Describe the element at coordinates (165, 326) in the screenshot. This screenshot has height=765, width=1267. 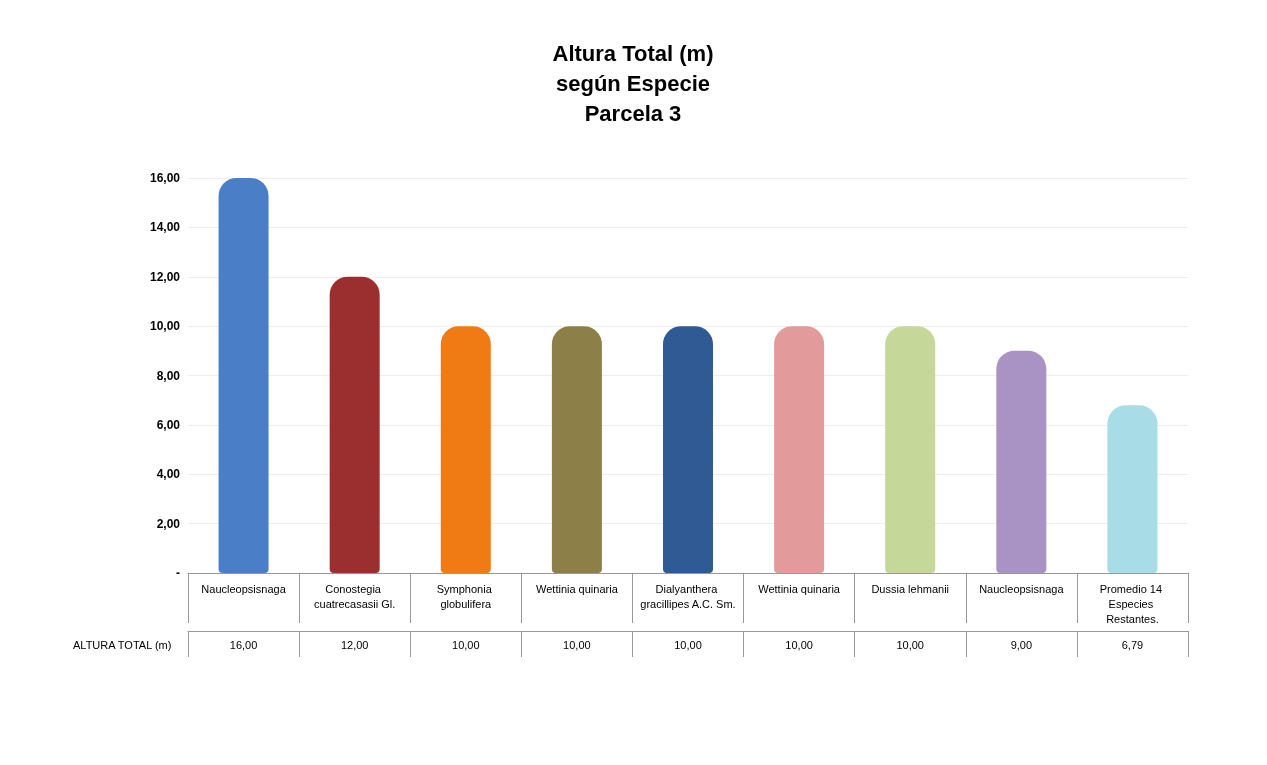
I see `y-tick-label: 10,00` at that location.